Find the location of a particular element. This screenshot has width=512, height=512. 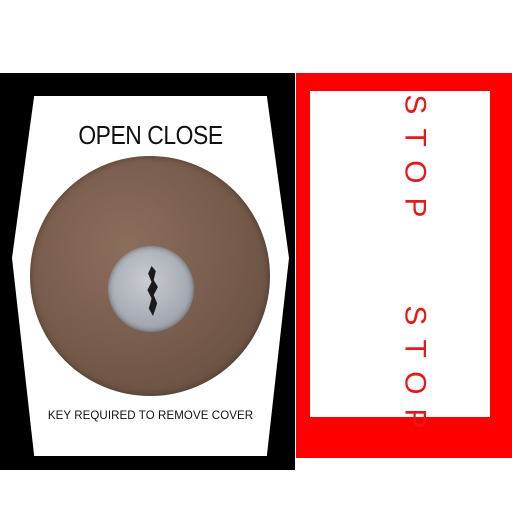

stop-label-bottom: STOP is located at coordinates (415, 374).